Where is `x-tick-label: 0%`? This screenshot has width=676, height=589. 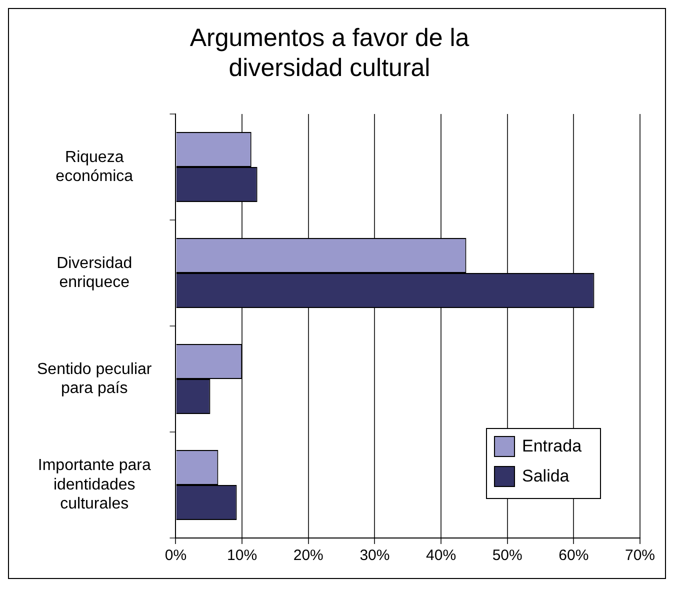
x-tick-label: 0% is located at coordinates (175, 555).